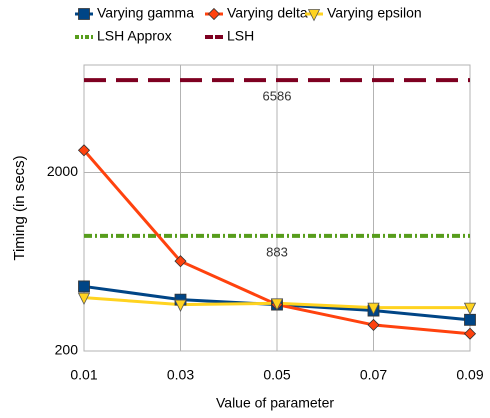 Image resolution: width=490 pixels, height=418 pixels. I want to click on x-tick-label: 0.03, so click(180, 375).